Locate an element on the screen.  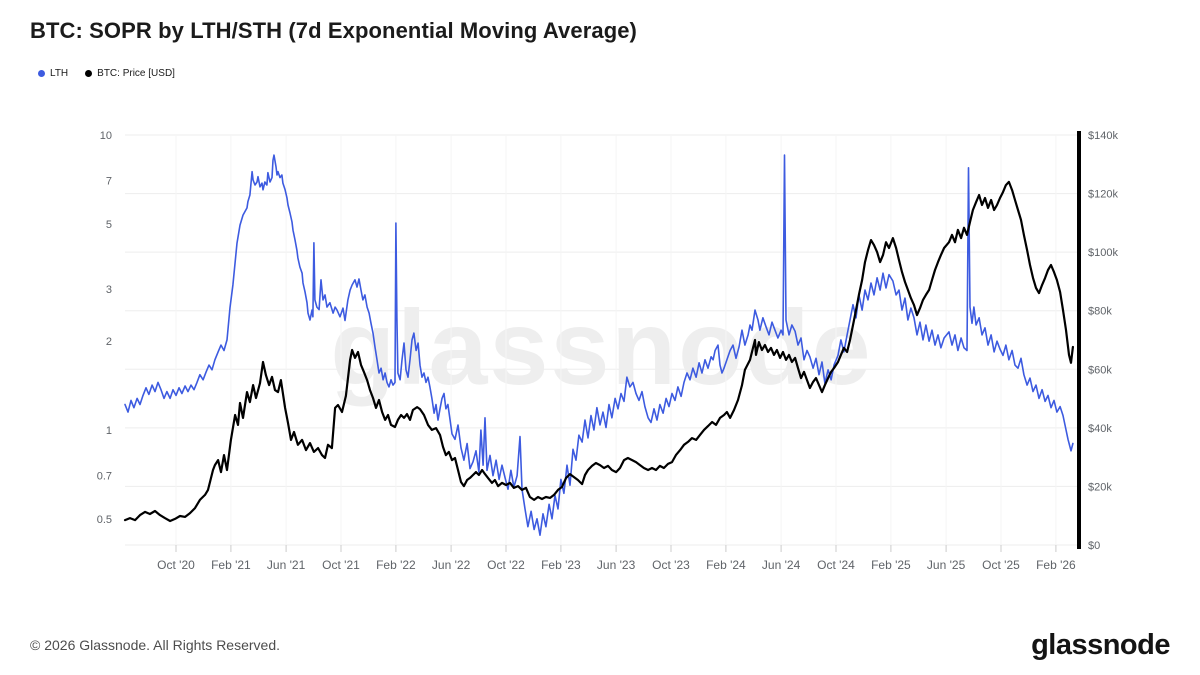
left-tick-label: 5 is located at coordinates (109, 225).